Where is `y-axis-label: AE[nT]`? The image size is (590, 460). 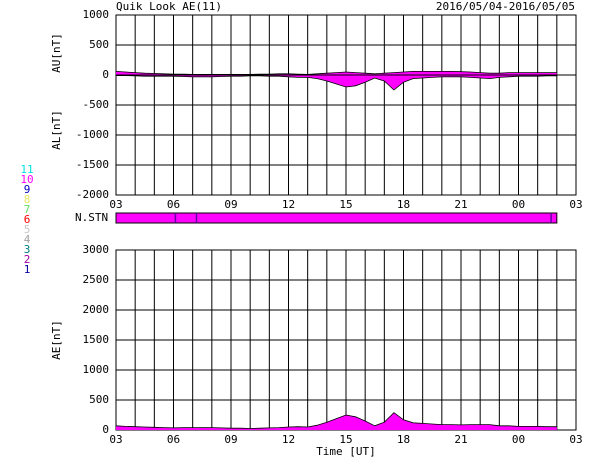
y-axis-label: AE[nT] is located at coordinates (56, 340).